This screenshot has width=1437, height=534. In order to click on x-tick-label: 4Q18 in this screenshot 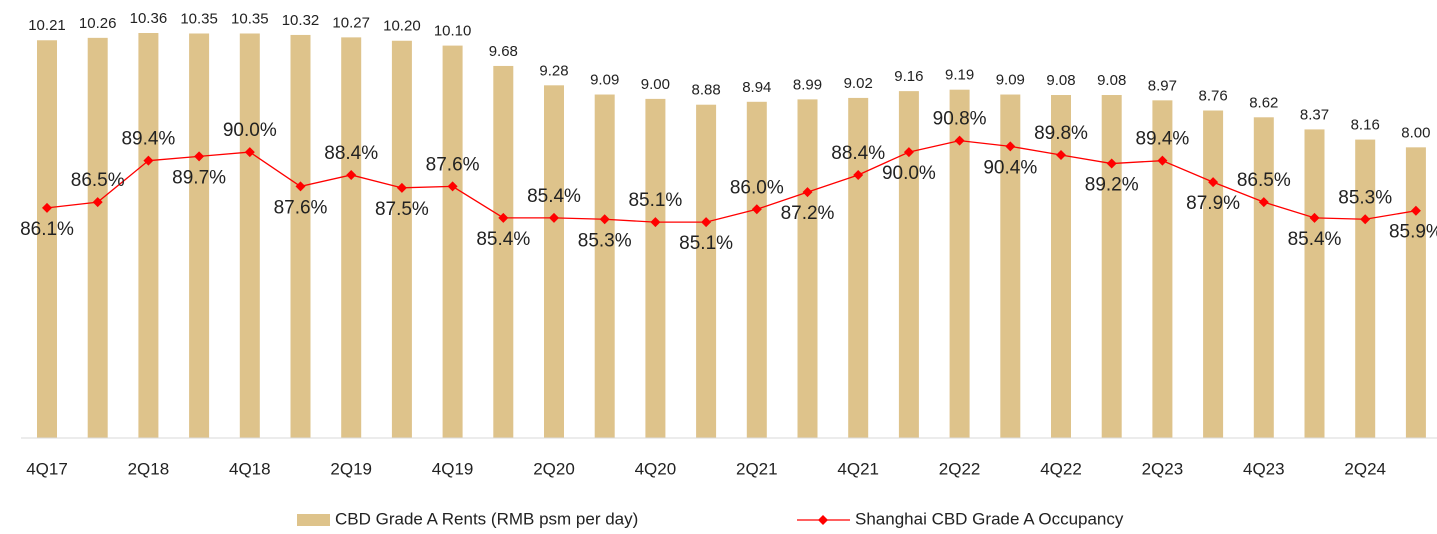, I will do `click(250, 468)`.